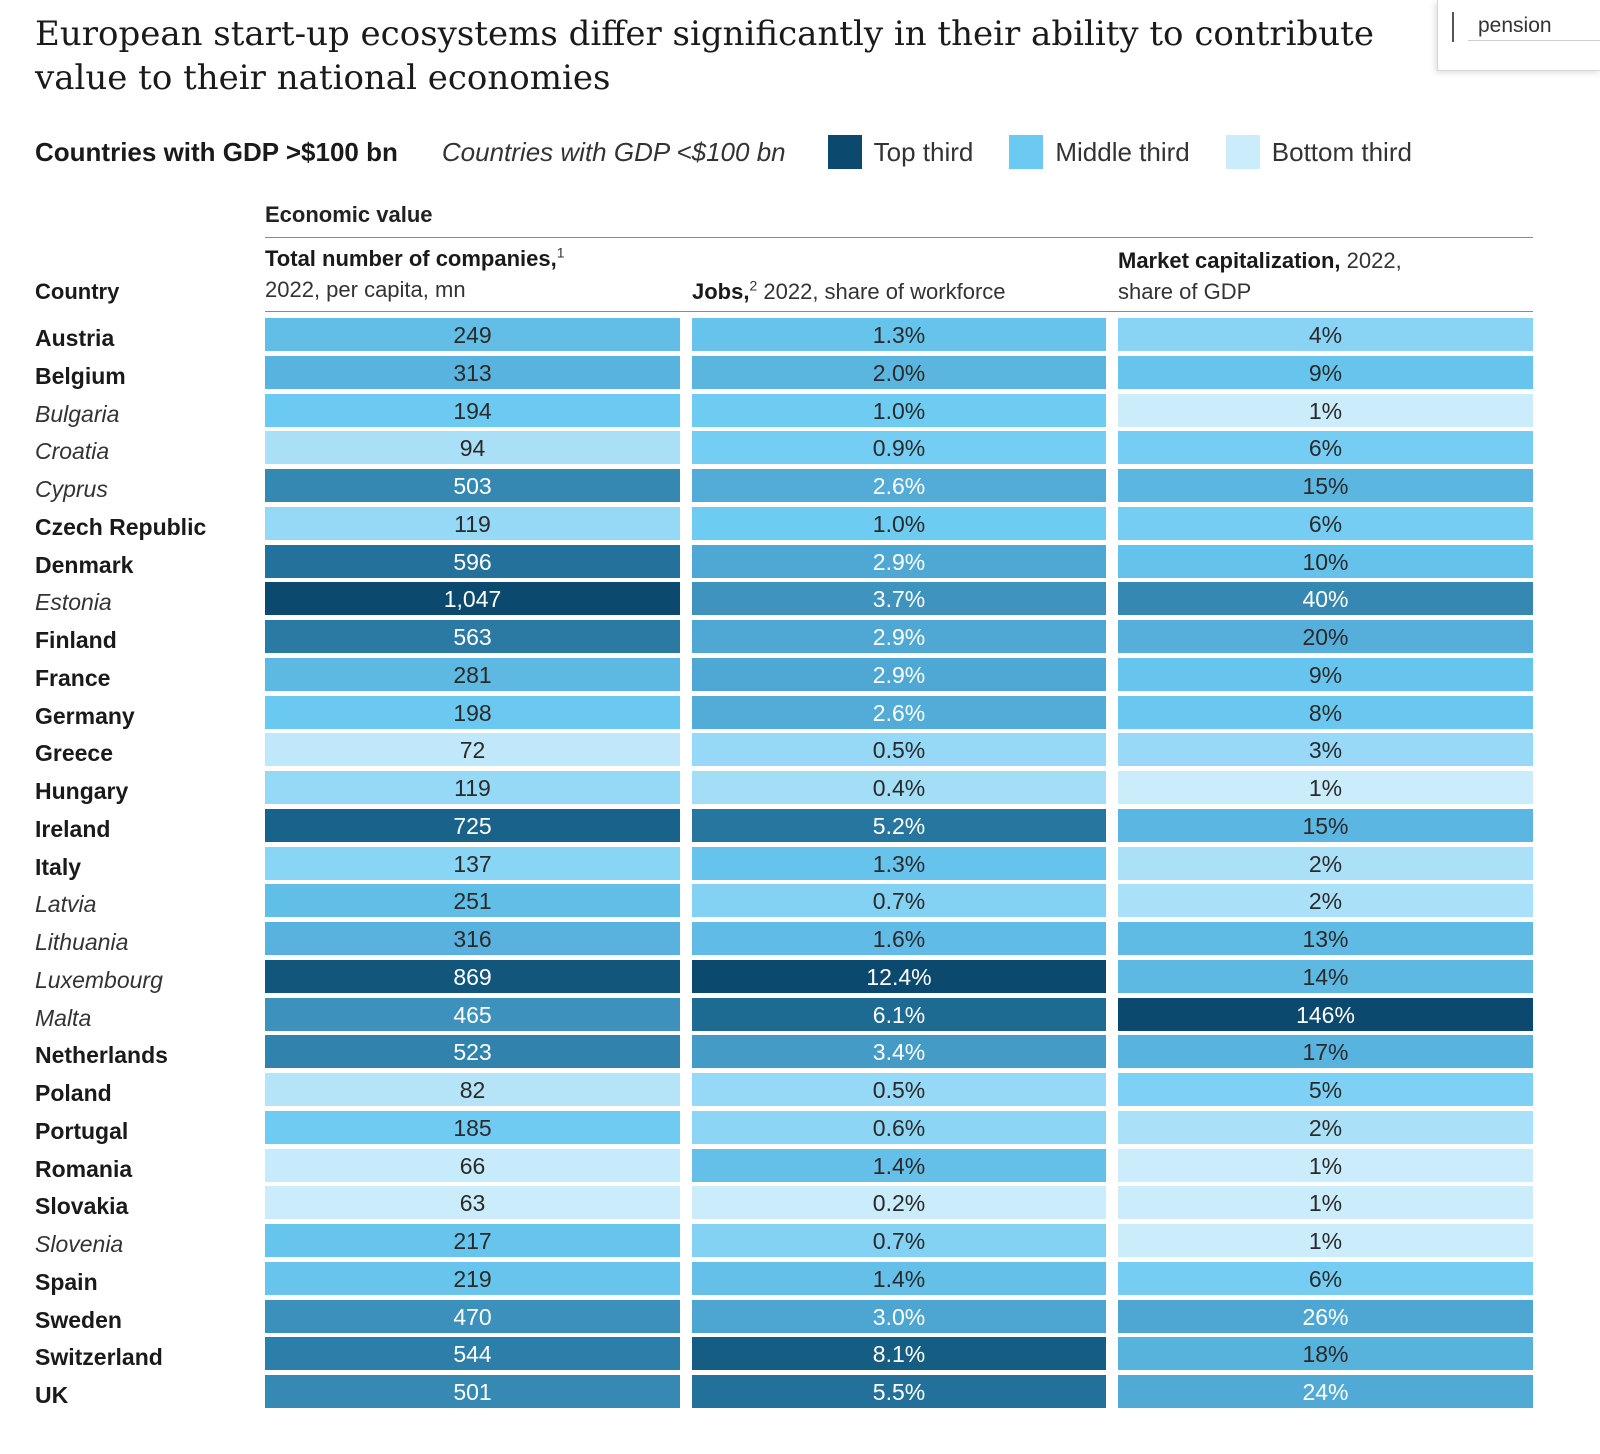  I want to click on jobs-cell: 5.2%, so click(899, 825).